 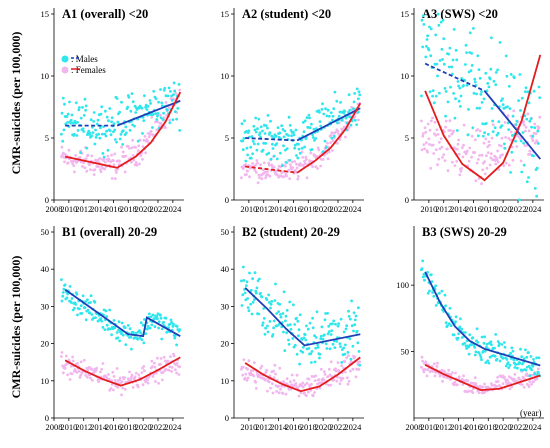 I want to click on legend: : Males : Females, so click(x=83, y=64).